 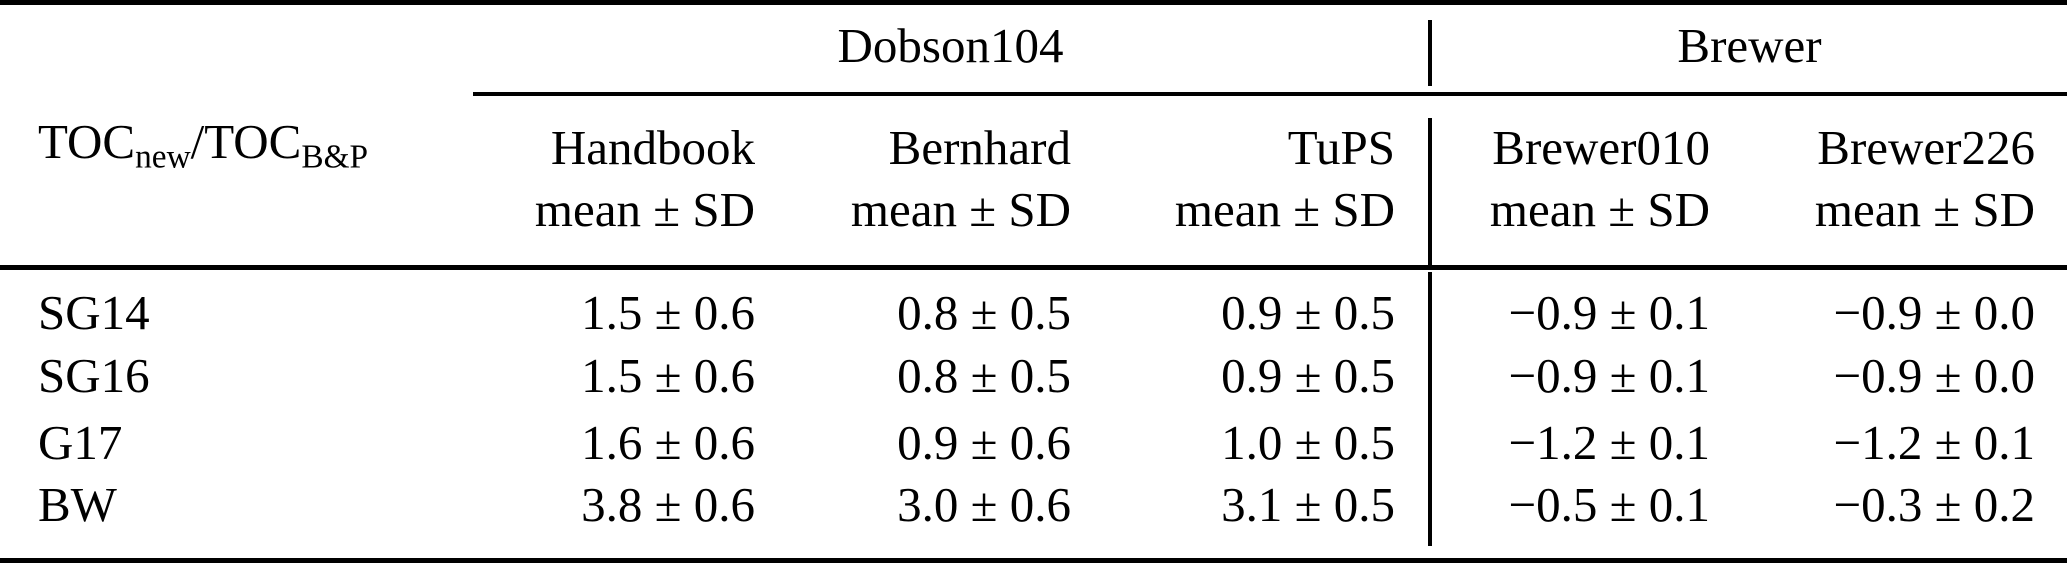 What do you see at coordinates (1609, 504) in the screenshot?
I see `cell-bw-brewer010: −0.5 ± 0.1` at bounding box center [1609, 504].